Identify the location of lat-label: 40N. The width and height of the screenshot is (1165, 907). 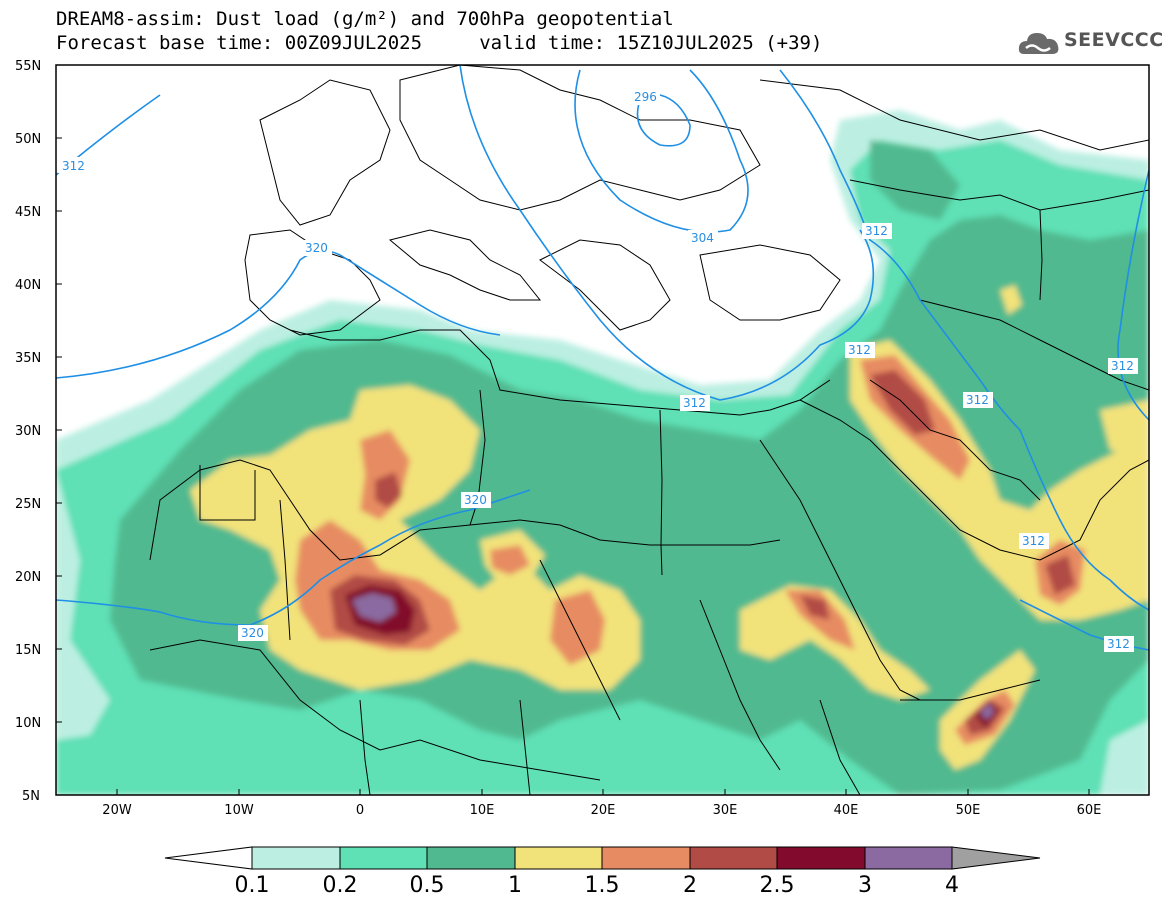
(28, 285).